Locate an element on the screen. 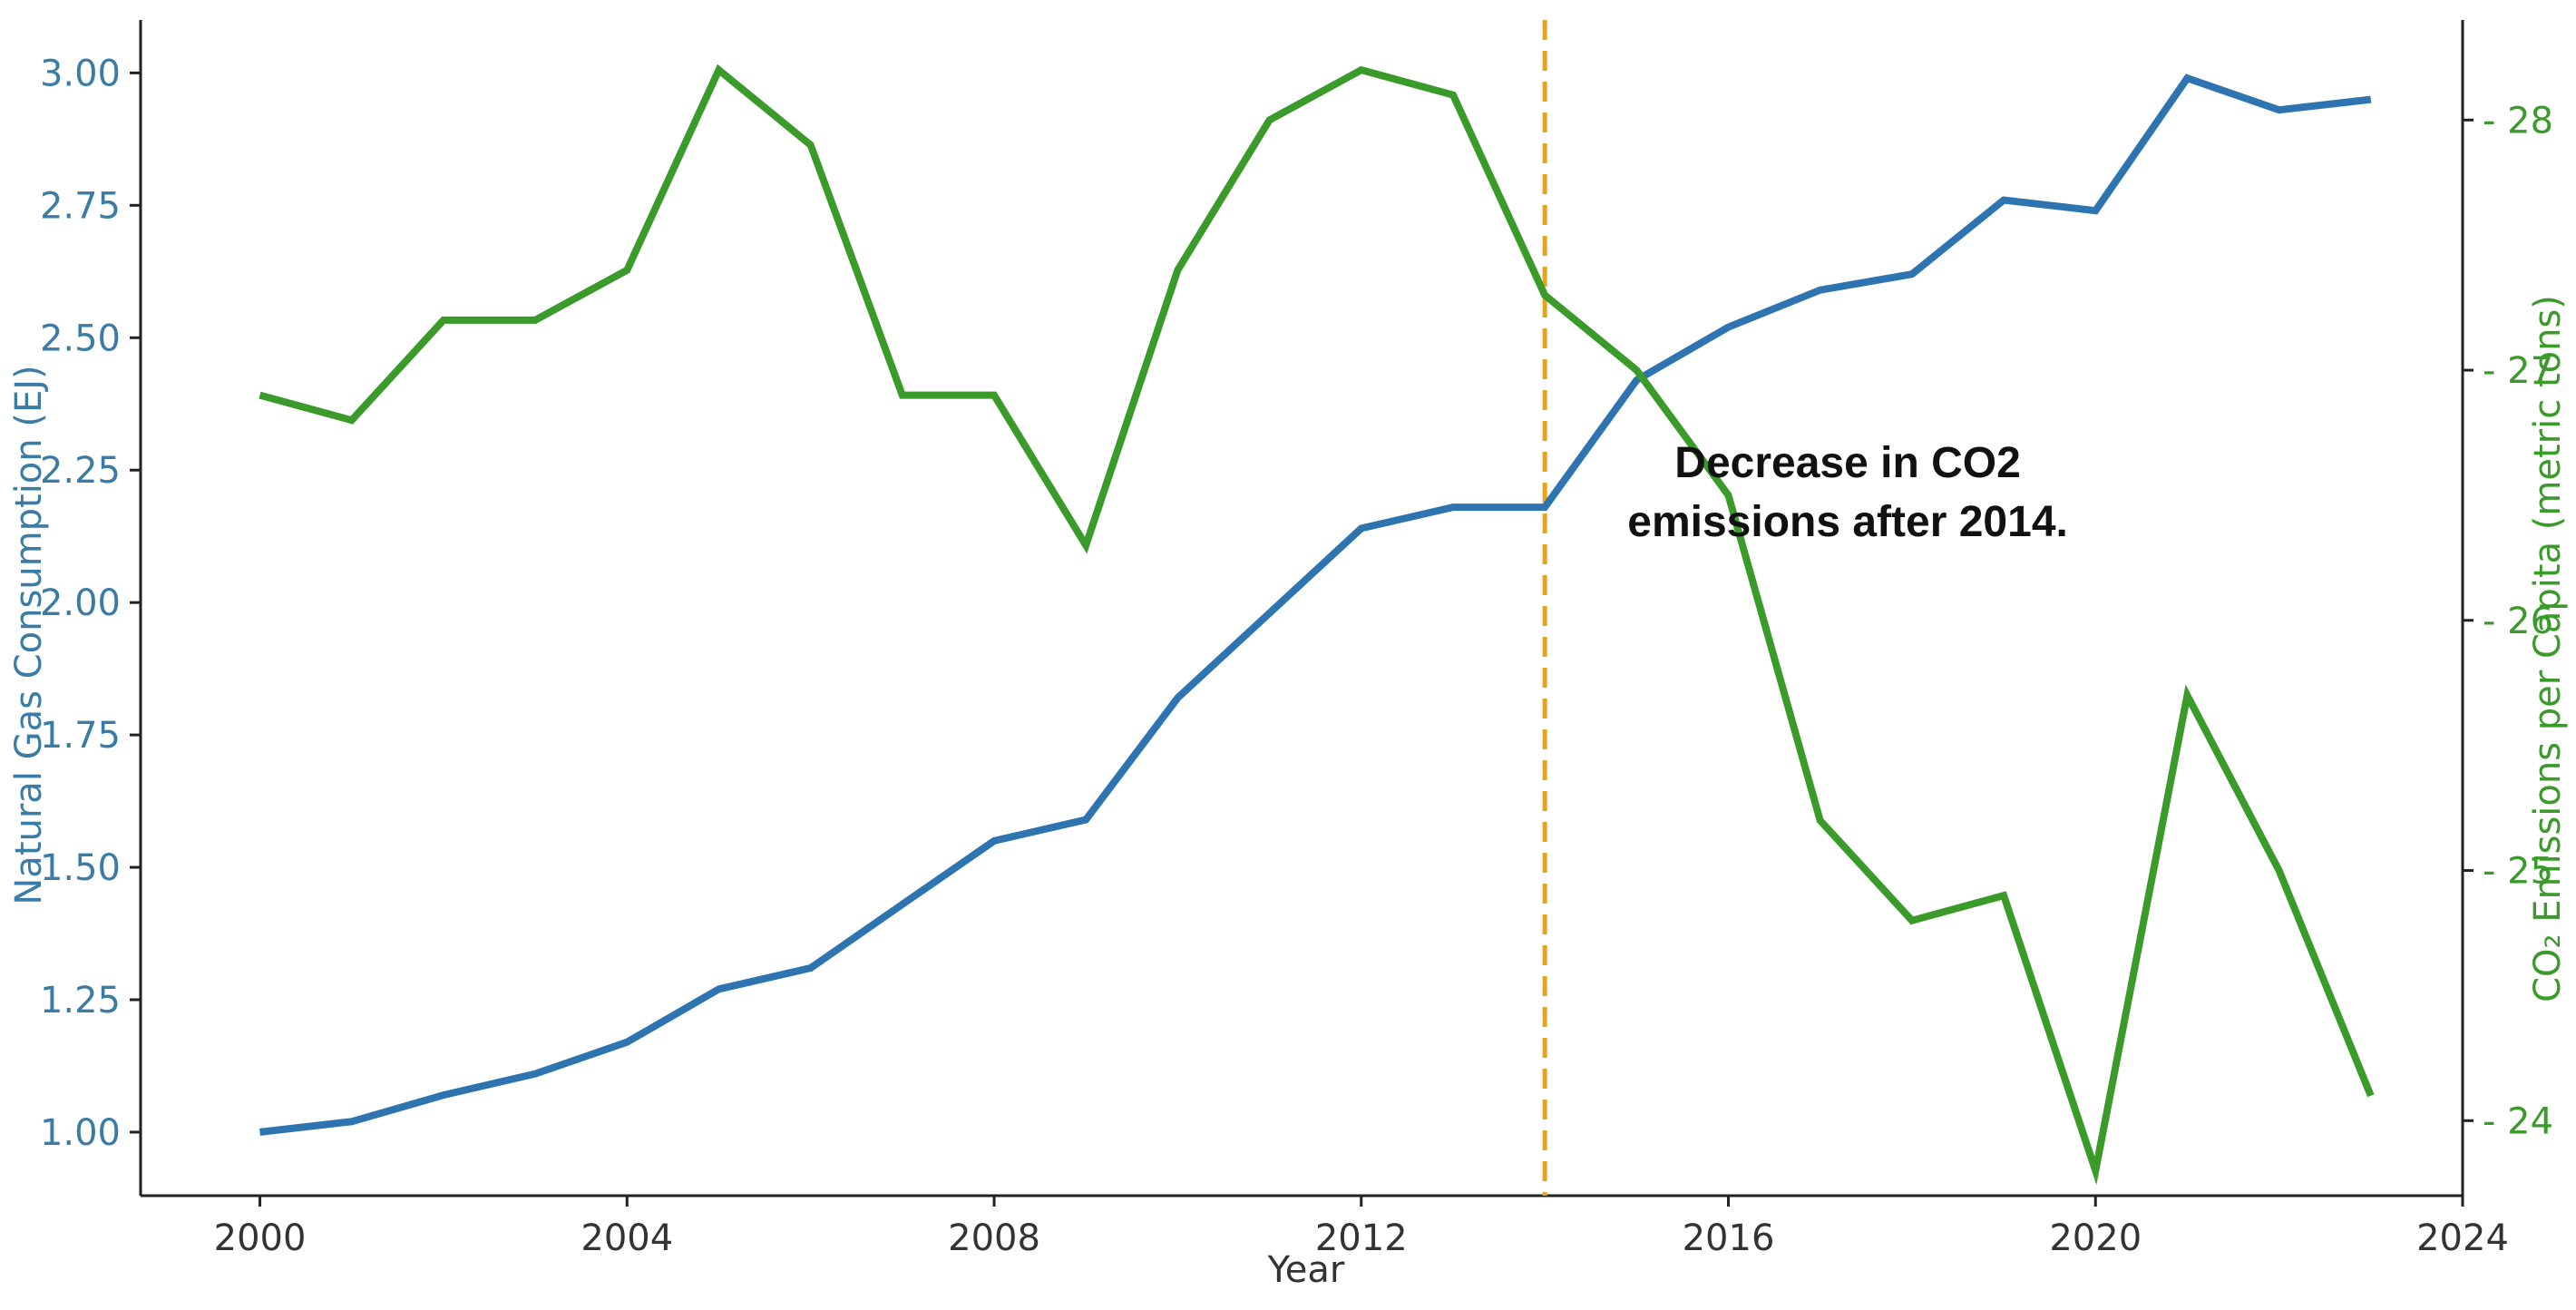  annotation-line-2: emissions after 2014. is located at coordinates (1847, 522).